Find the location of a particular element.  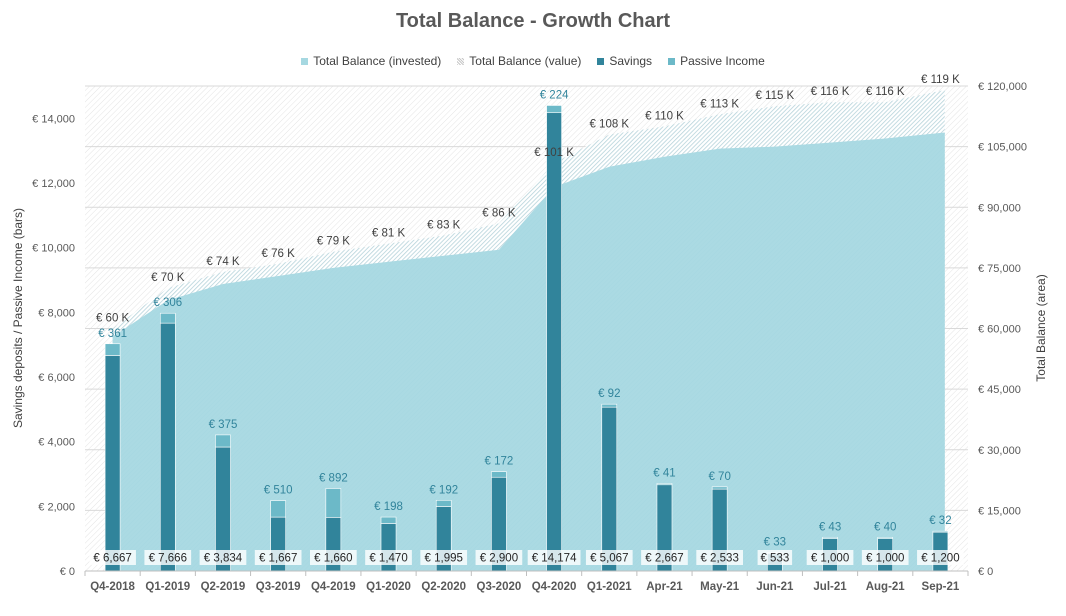

total-value-label: € 83 K is located at coordinates (444, 226).